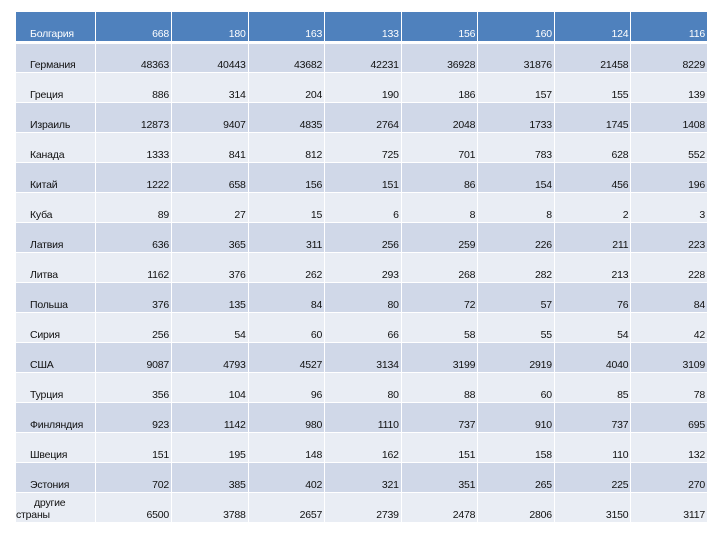 This screenshot has height=540, width=720. What do you see at coordinates (440, 57) in the screenshot?
I see `value-cell: 36928` at bounding box center [440, 57].